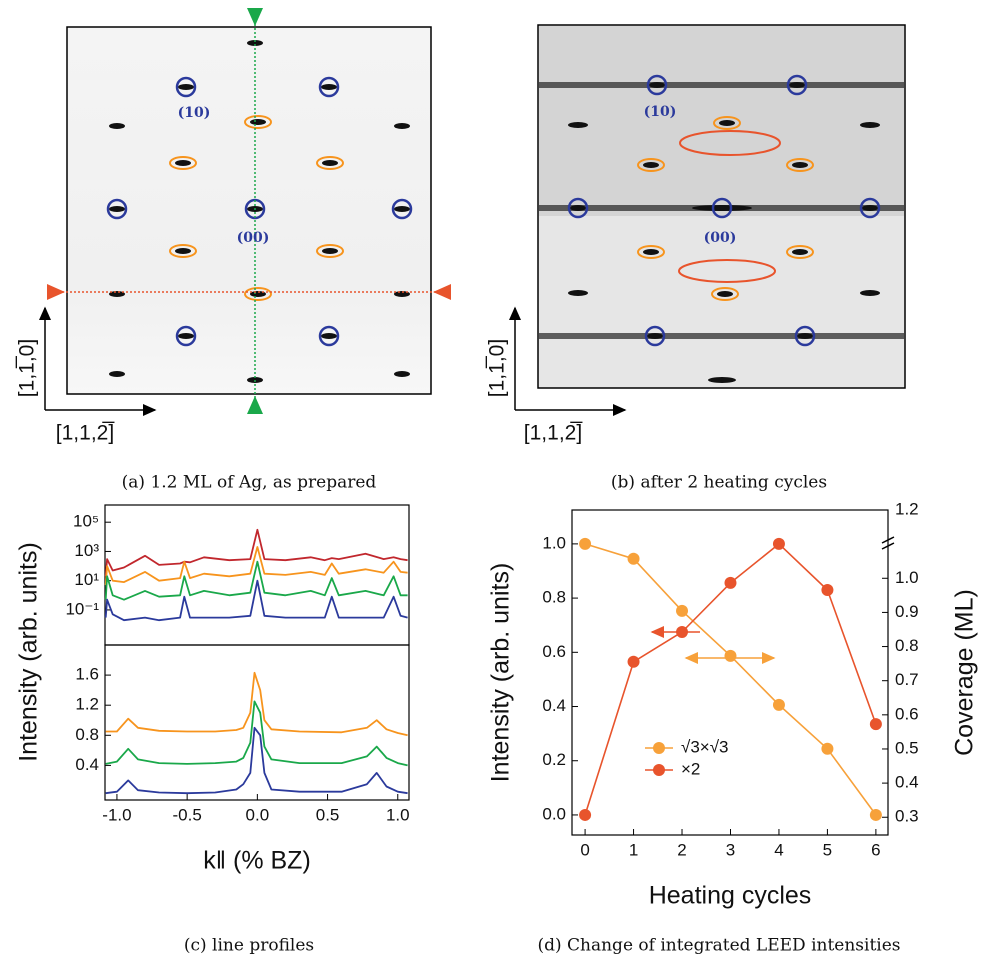 This screenshot has width=984, height=967. Describe the element at coordinates (86, 433) in the screenshot. I see `direction-label: [1,1,2̅]` at that location.